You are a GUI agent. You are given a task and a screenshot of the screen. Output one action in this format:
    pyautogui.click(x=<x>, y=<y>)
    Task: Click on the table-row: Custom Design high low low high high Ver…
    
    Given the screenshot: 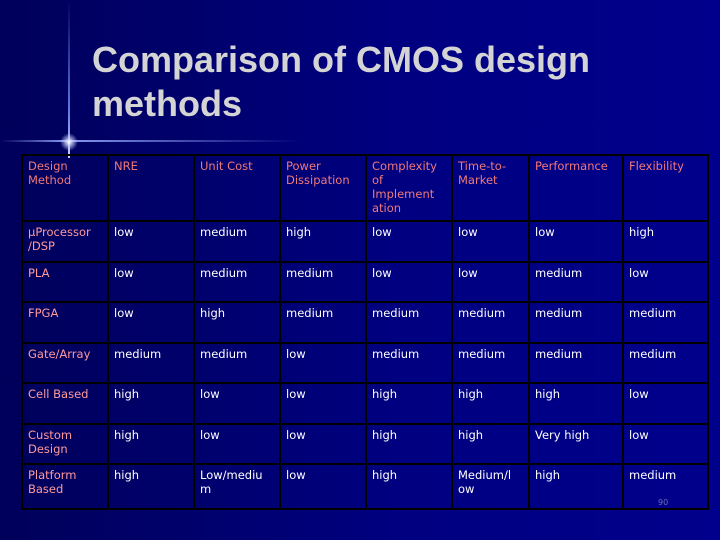 What is the action you would take?
    pyautogui.click(x=365, y=444)
    